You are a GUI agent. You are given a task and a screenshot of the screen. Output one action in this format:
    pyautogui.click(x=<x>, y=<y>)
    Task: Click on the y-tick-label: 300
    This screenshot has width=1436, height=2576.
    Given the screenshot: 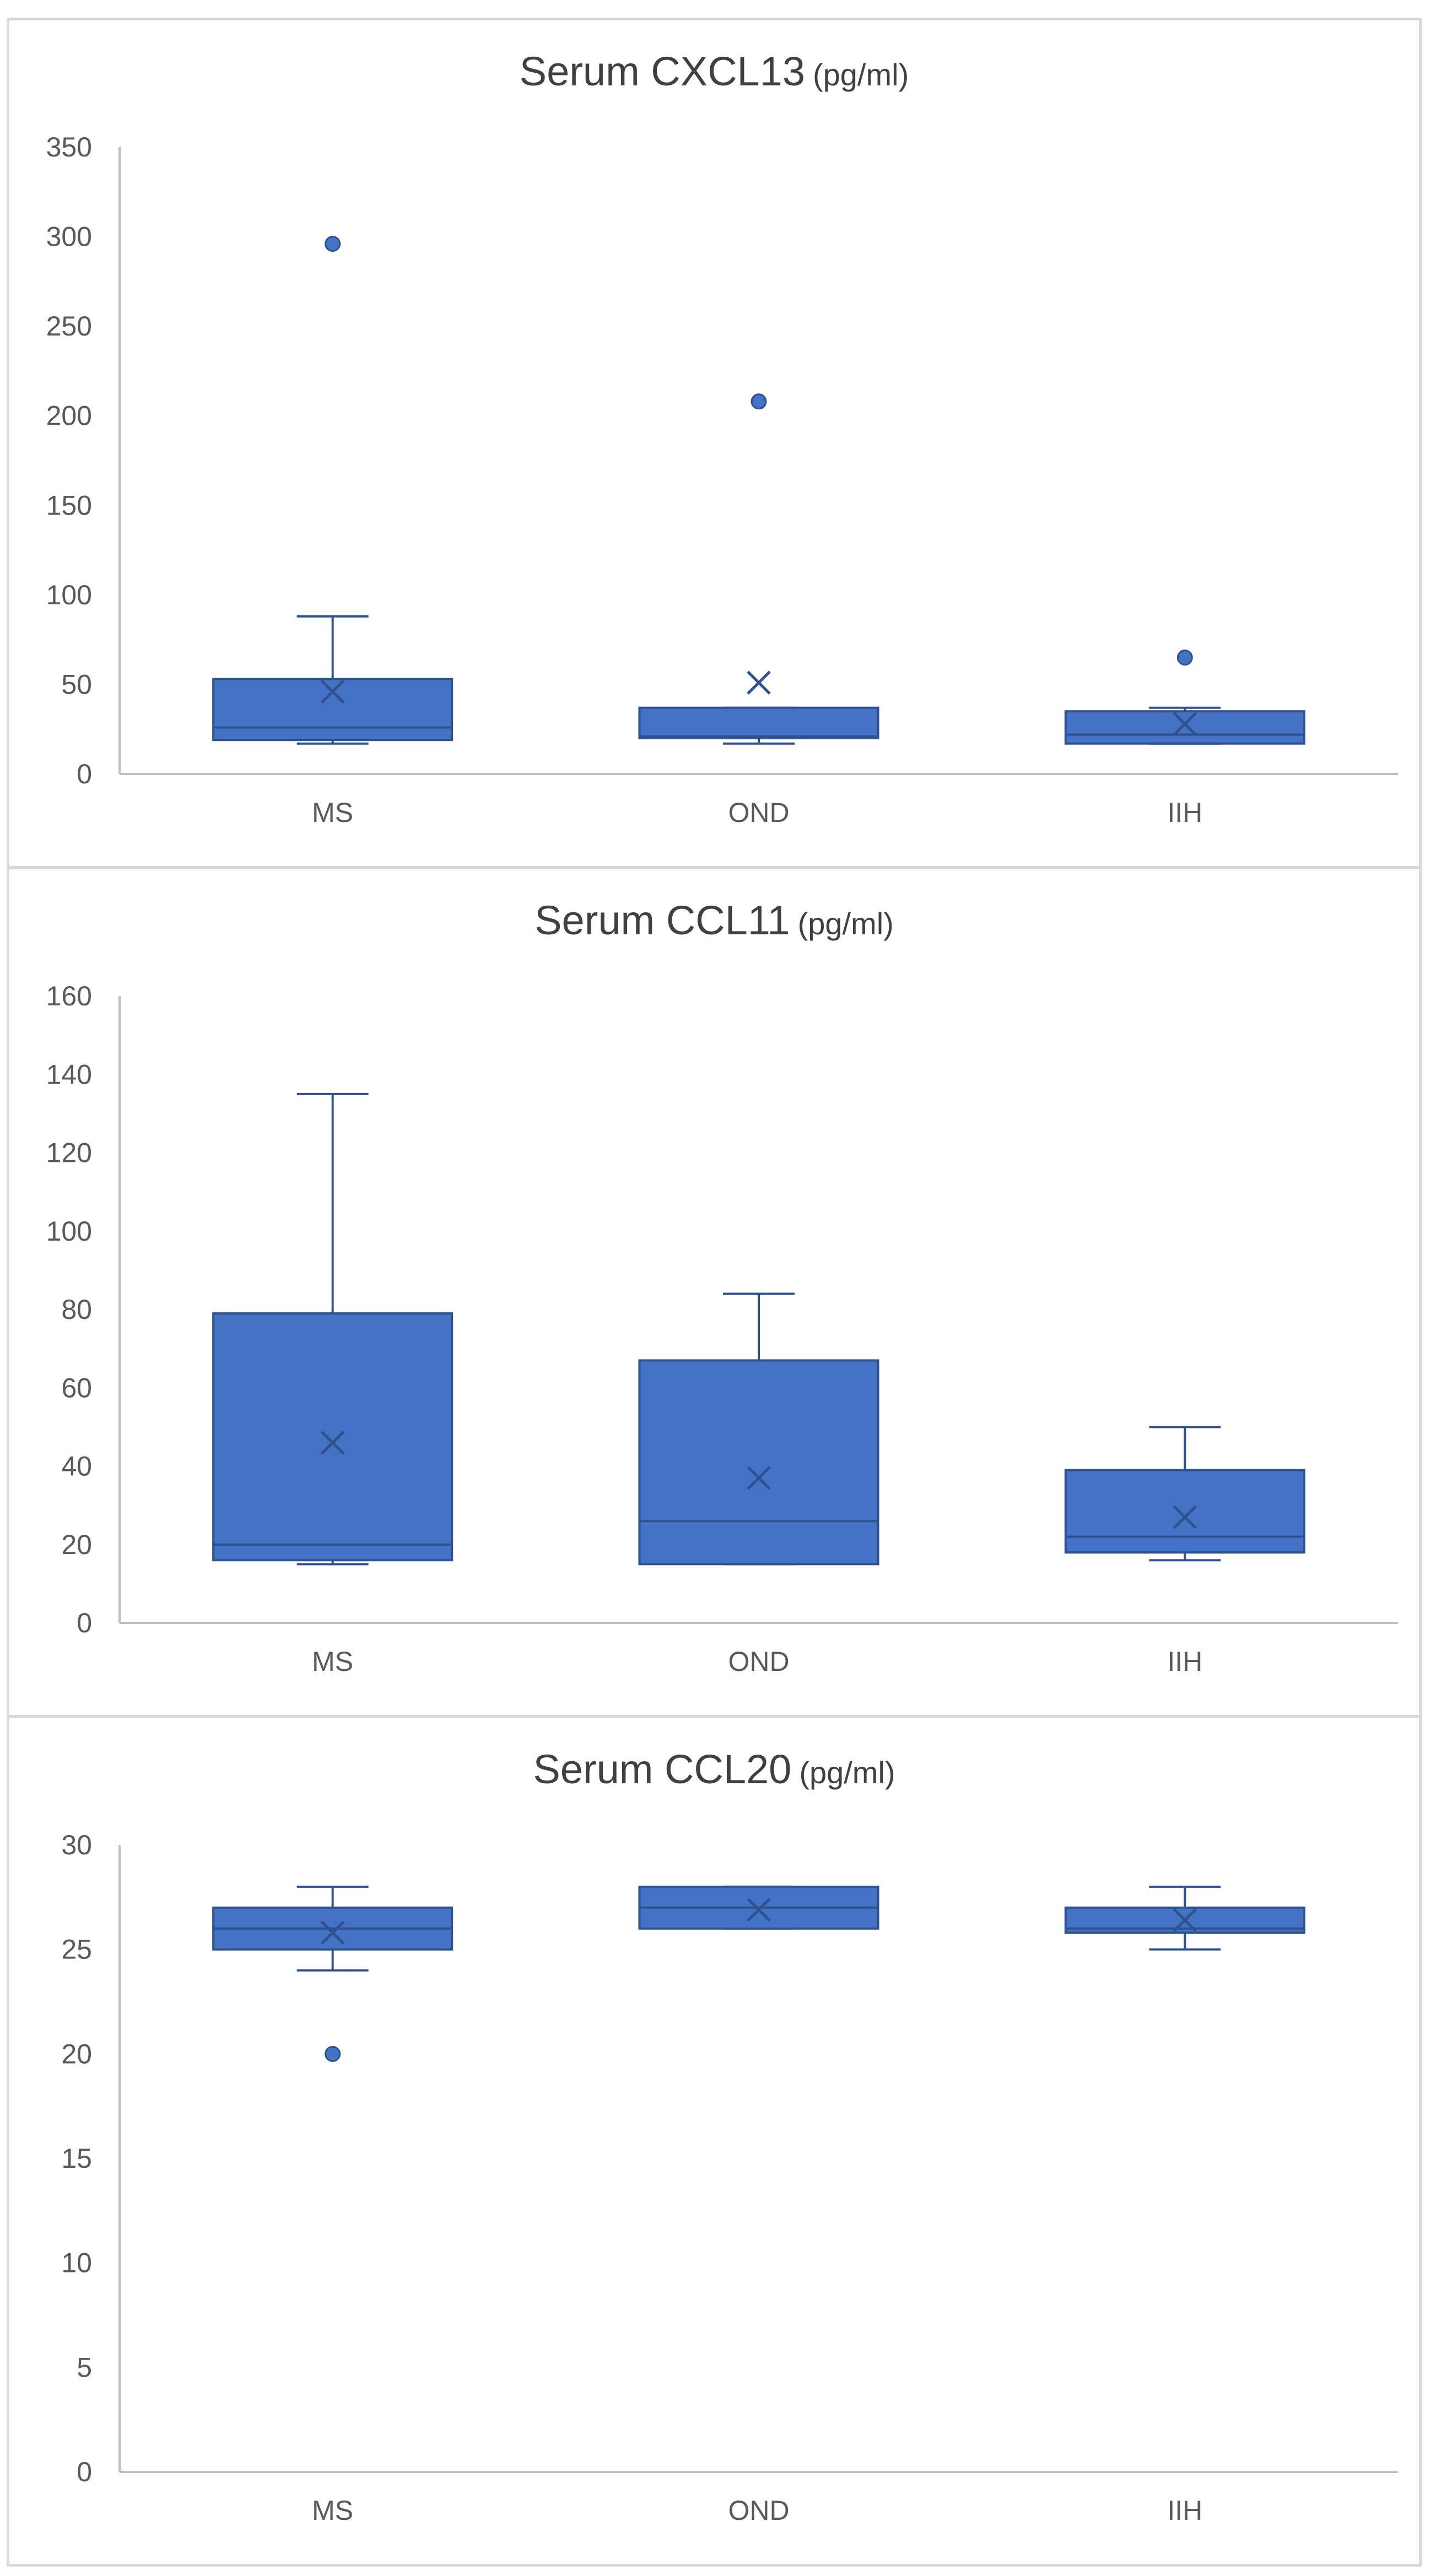 What is the action you would take?
    pyautogui.click(x=69, y=236)
    